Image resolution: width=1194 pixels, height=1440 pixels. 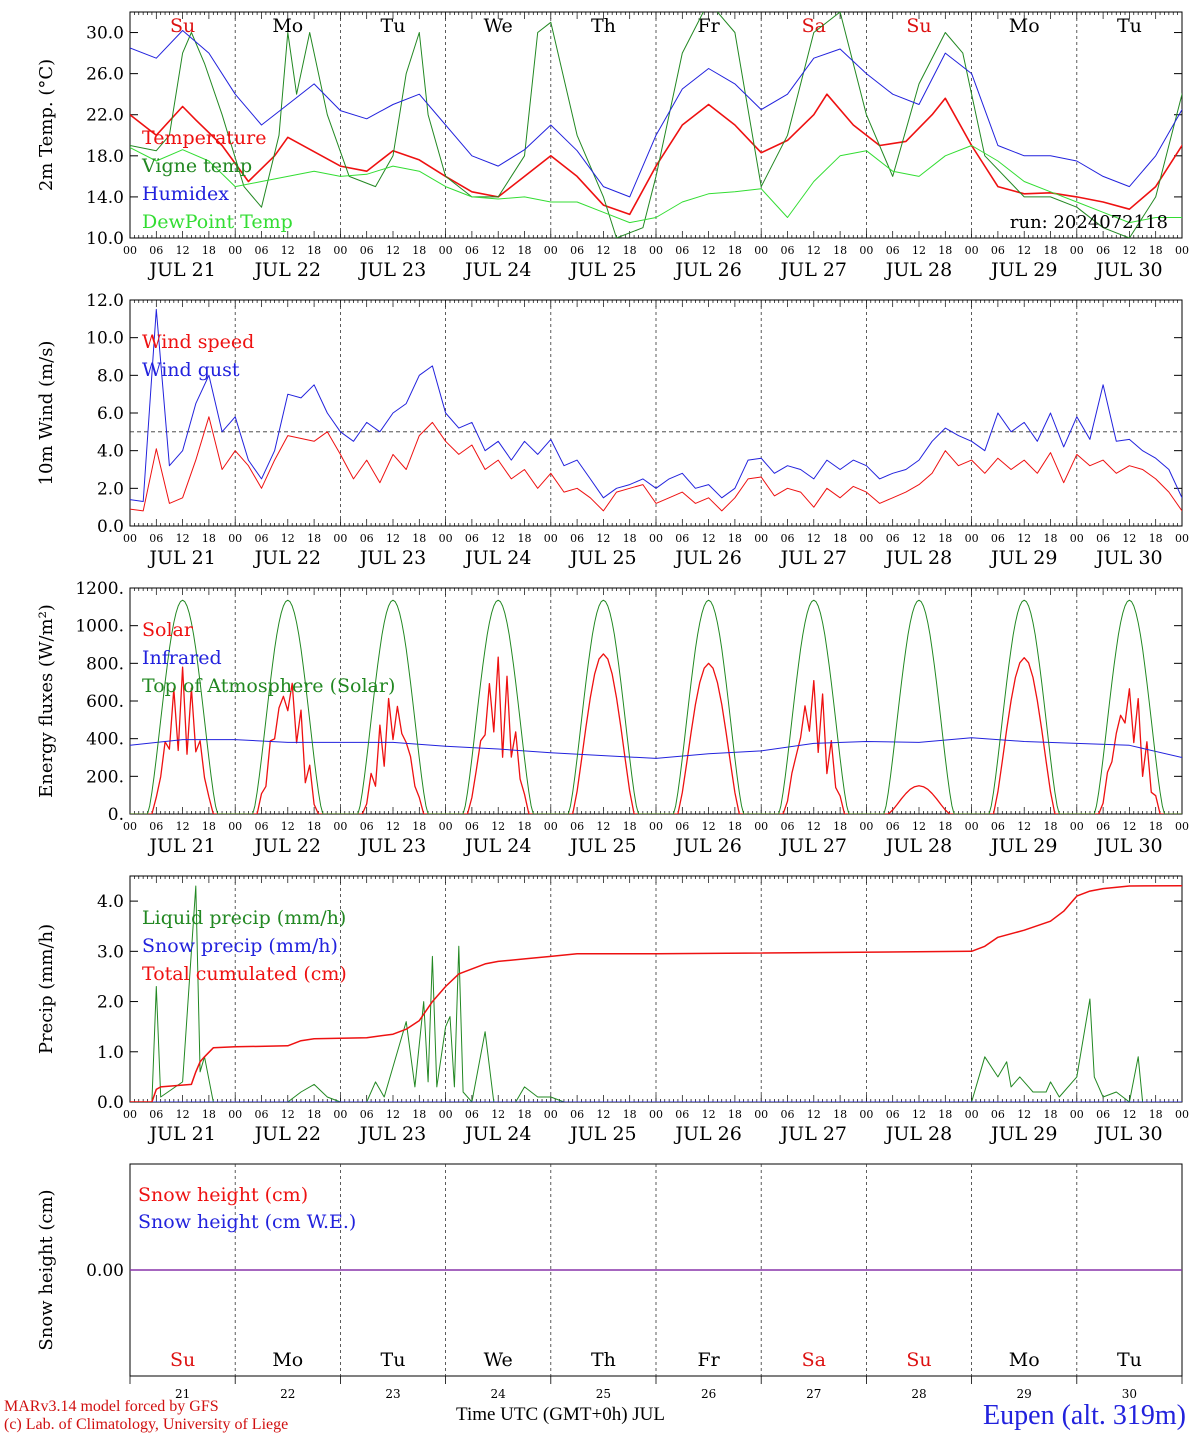 What do you see at coordinates (110, 902) in the screenshot?
I see `y-tick-label: 4.0` at bounding box center [110, 902].